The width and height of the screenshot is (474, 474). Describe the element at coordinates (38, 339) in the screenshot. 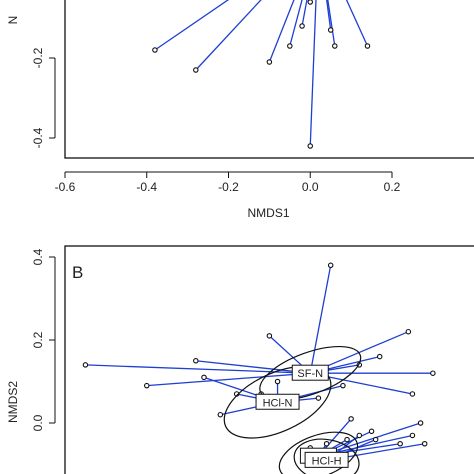

I see `y-tick-label: 0.2` at that location.